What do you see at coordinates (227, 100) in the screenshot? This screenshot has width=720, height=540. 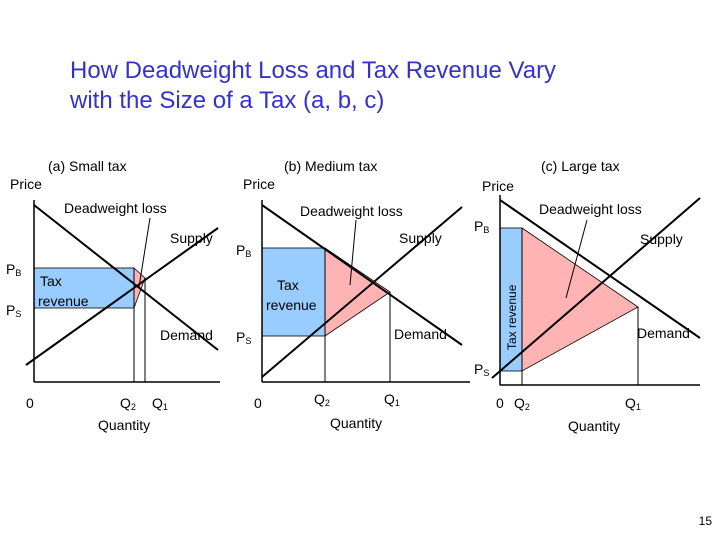 I see `title-line-2: with the Size of a Tax (a, b, c)` at bounding box center [227, 100].